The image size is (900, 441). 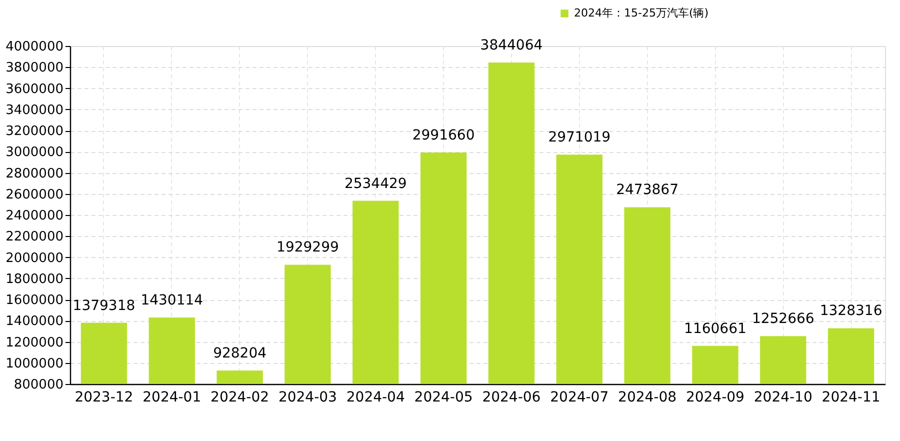 What do you see at coordinates (579, 398) in the screenshot?
I see `x-tick-label: 2024-07` at bounding box center [579, 398].